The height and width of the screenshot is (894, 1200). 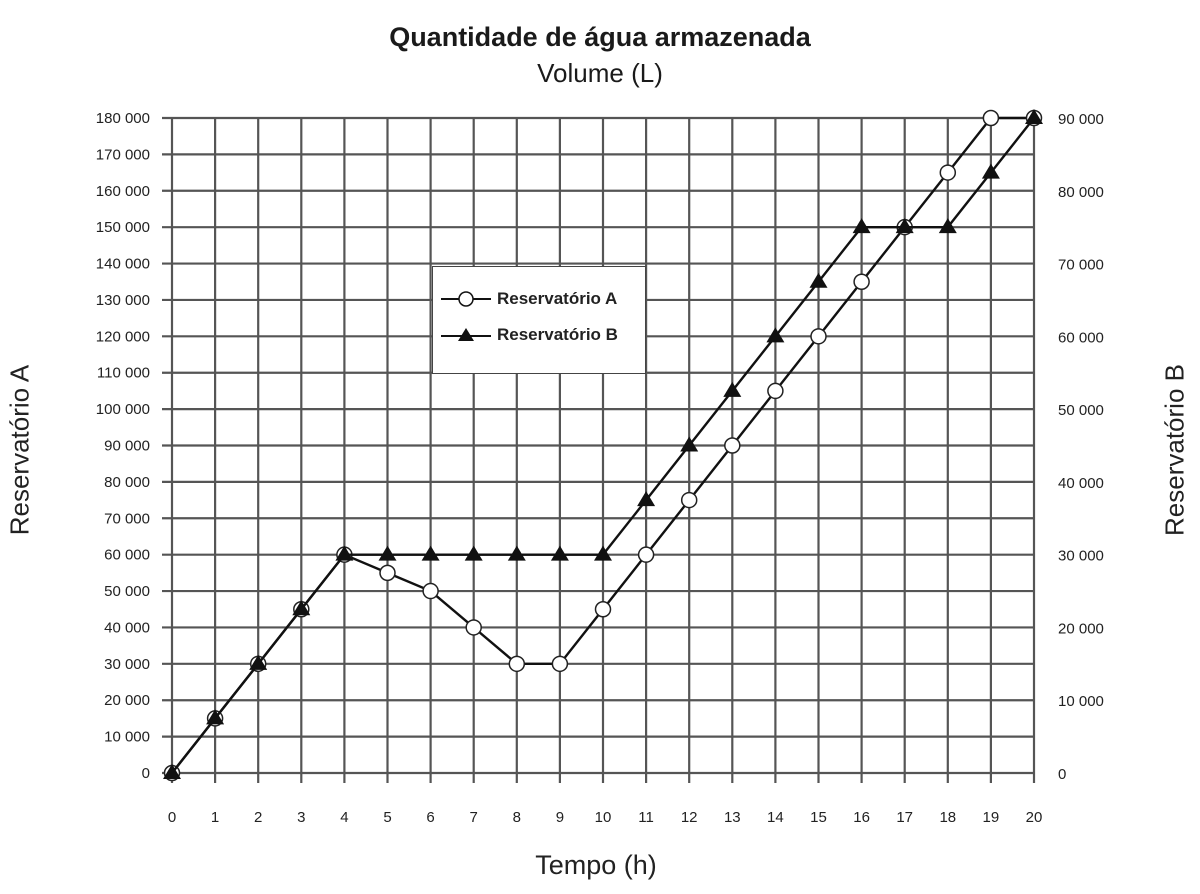 I want to click on y-tick-left: 0, so click(x=146, y=773).